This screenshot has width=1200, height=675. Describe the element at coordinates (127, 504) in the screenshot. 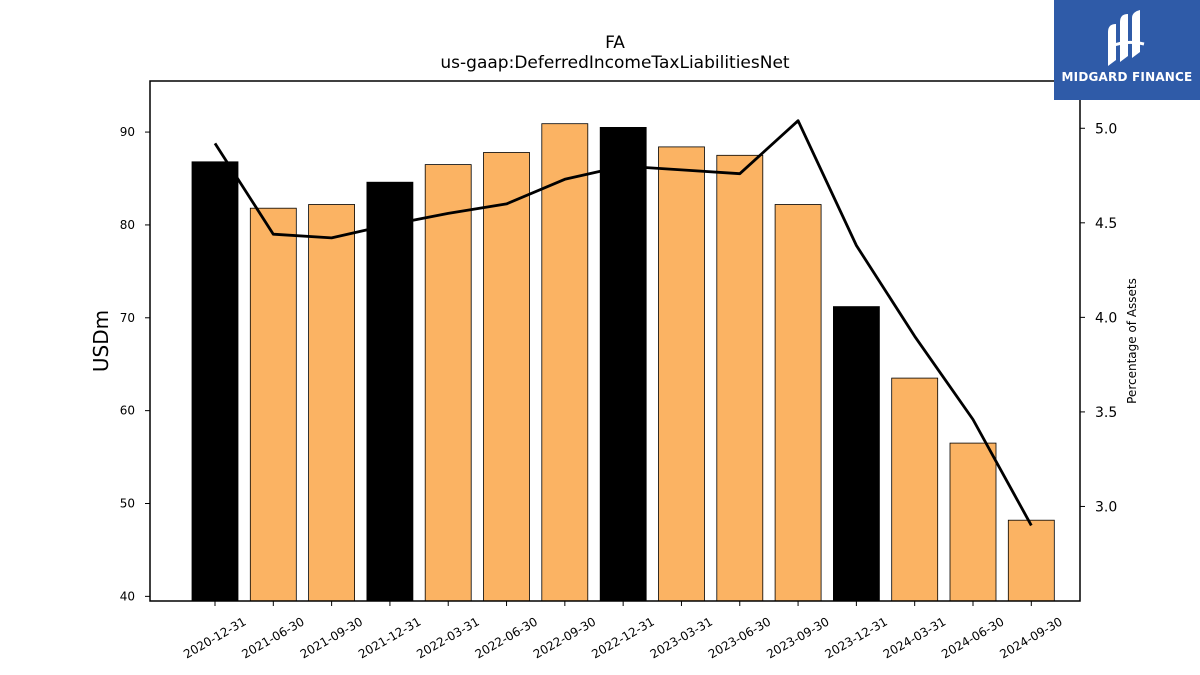

I see `y-tick-label: 50` at that location.